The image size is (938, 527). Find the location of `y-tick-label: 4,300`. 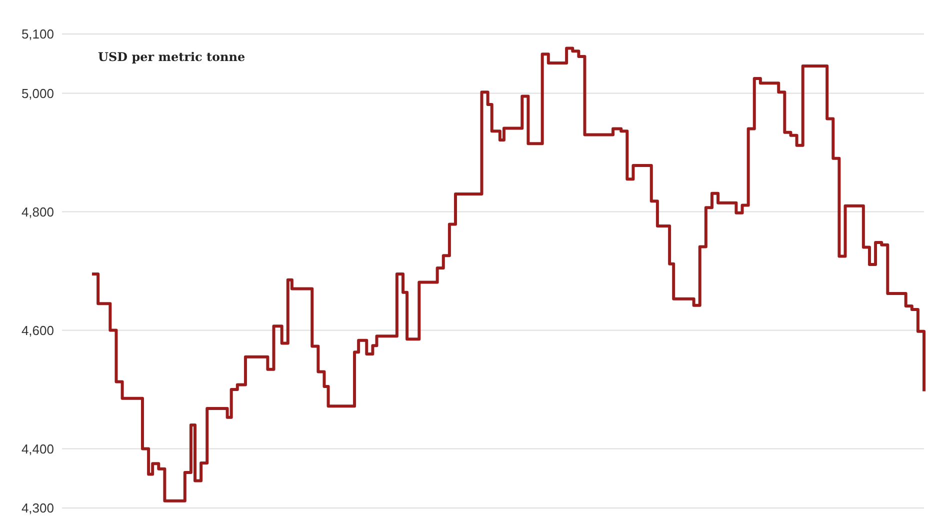

y-tick-label: 4,300 is located at coordinates (37, 508).